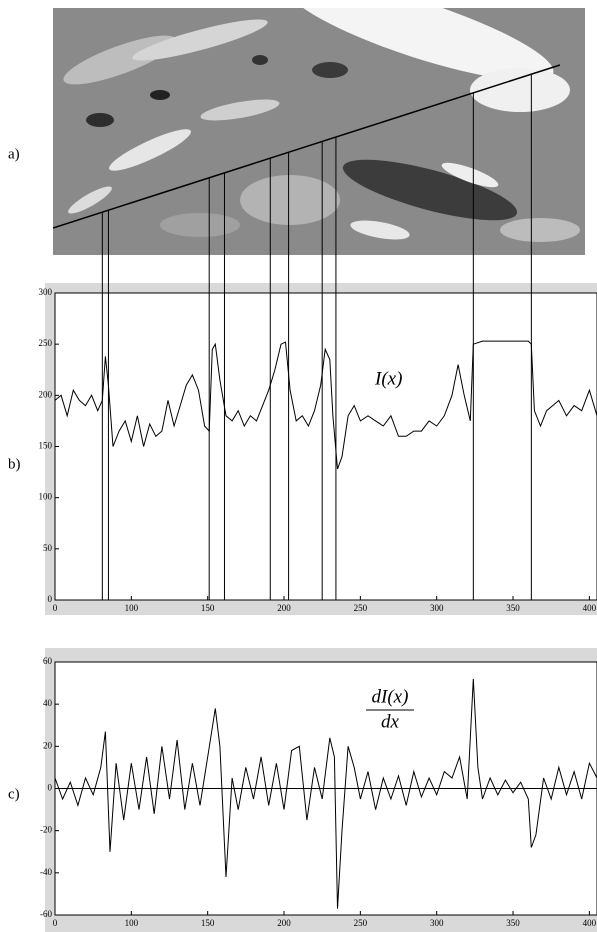  I want to click on panel-label: c), so click(14, 794).